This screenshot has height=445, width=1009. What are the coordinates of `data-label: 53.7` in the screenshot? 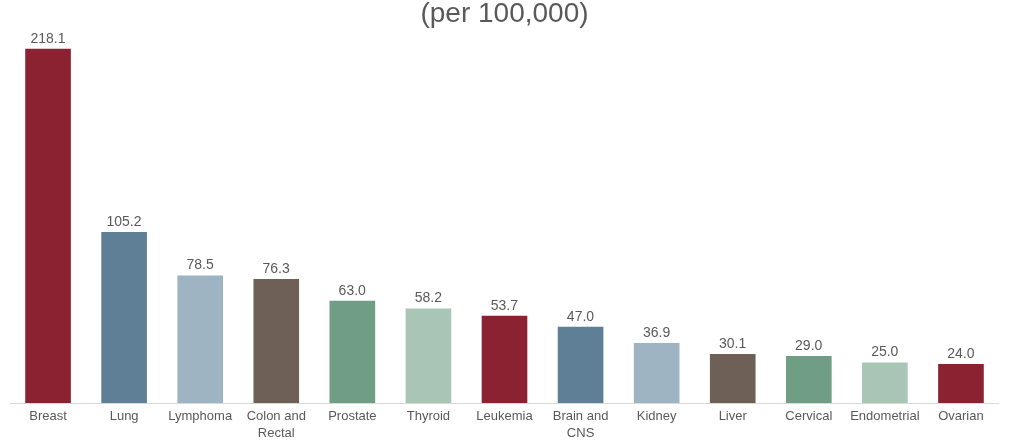 It's located at (504, 304).